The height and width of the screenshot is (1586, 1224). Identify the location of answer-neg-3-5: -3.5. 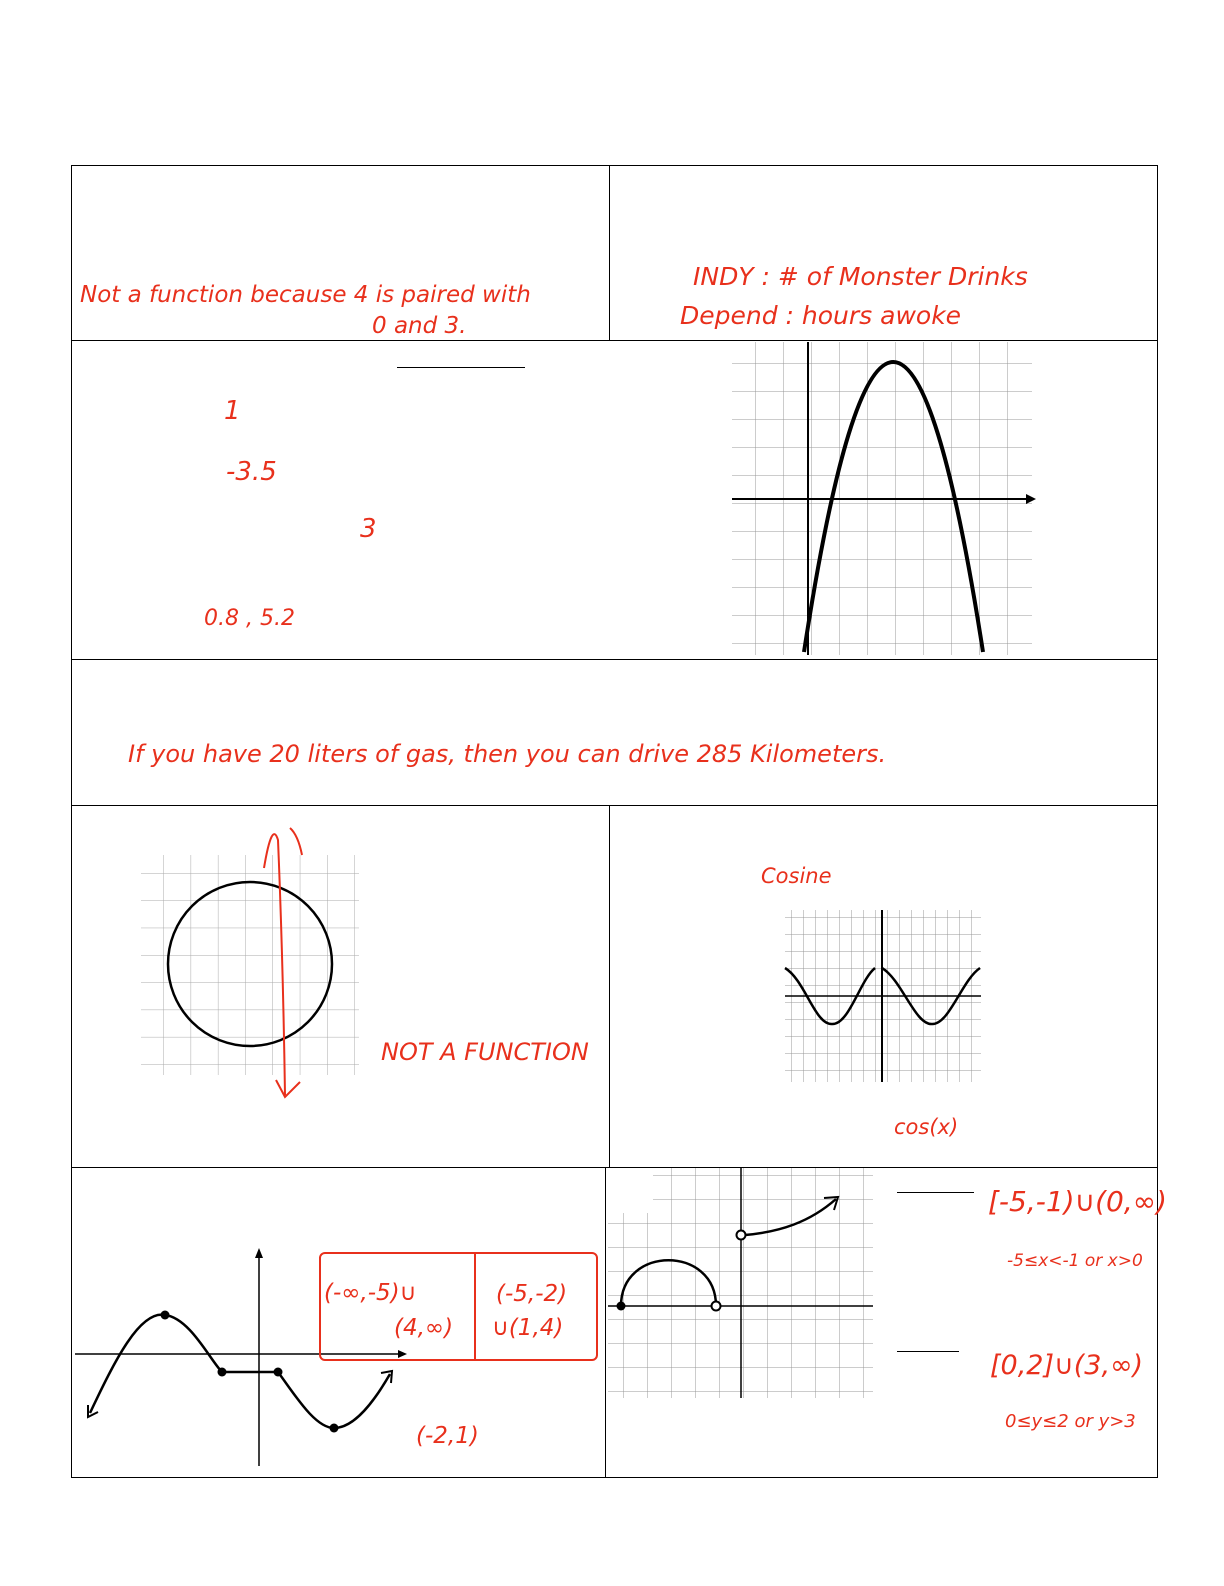
(251, 472).